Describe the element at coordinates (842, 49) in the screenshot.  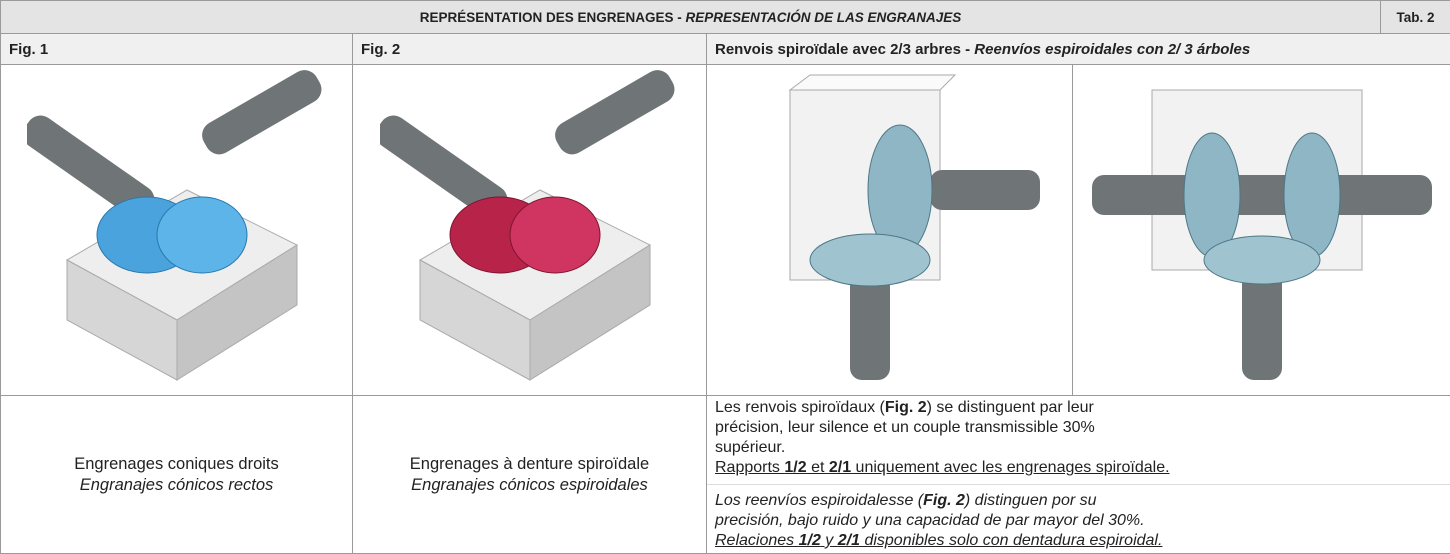
I see `shafts-fr: Renvois spiroïdale avec 2/3 arbres -` at that location.